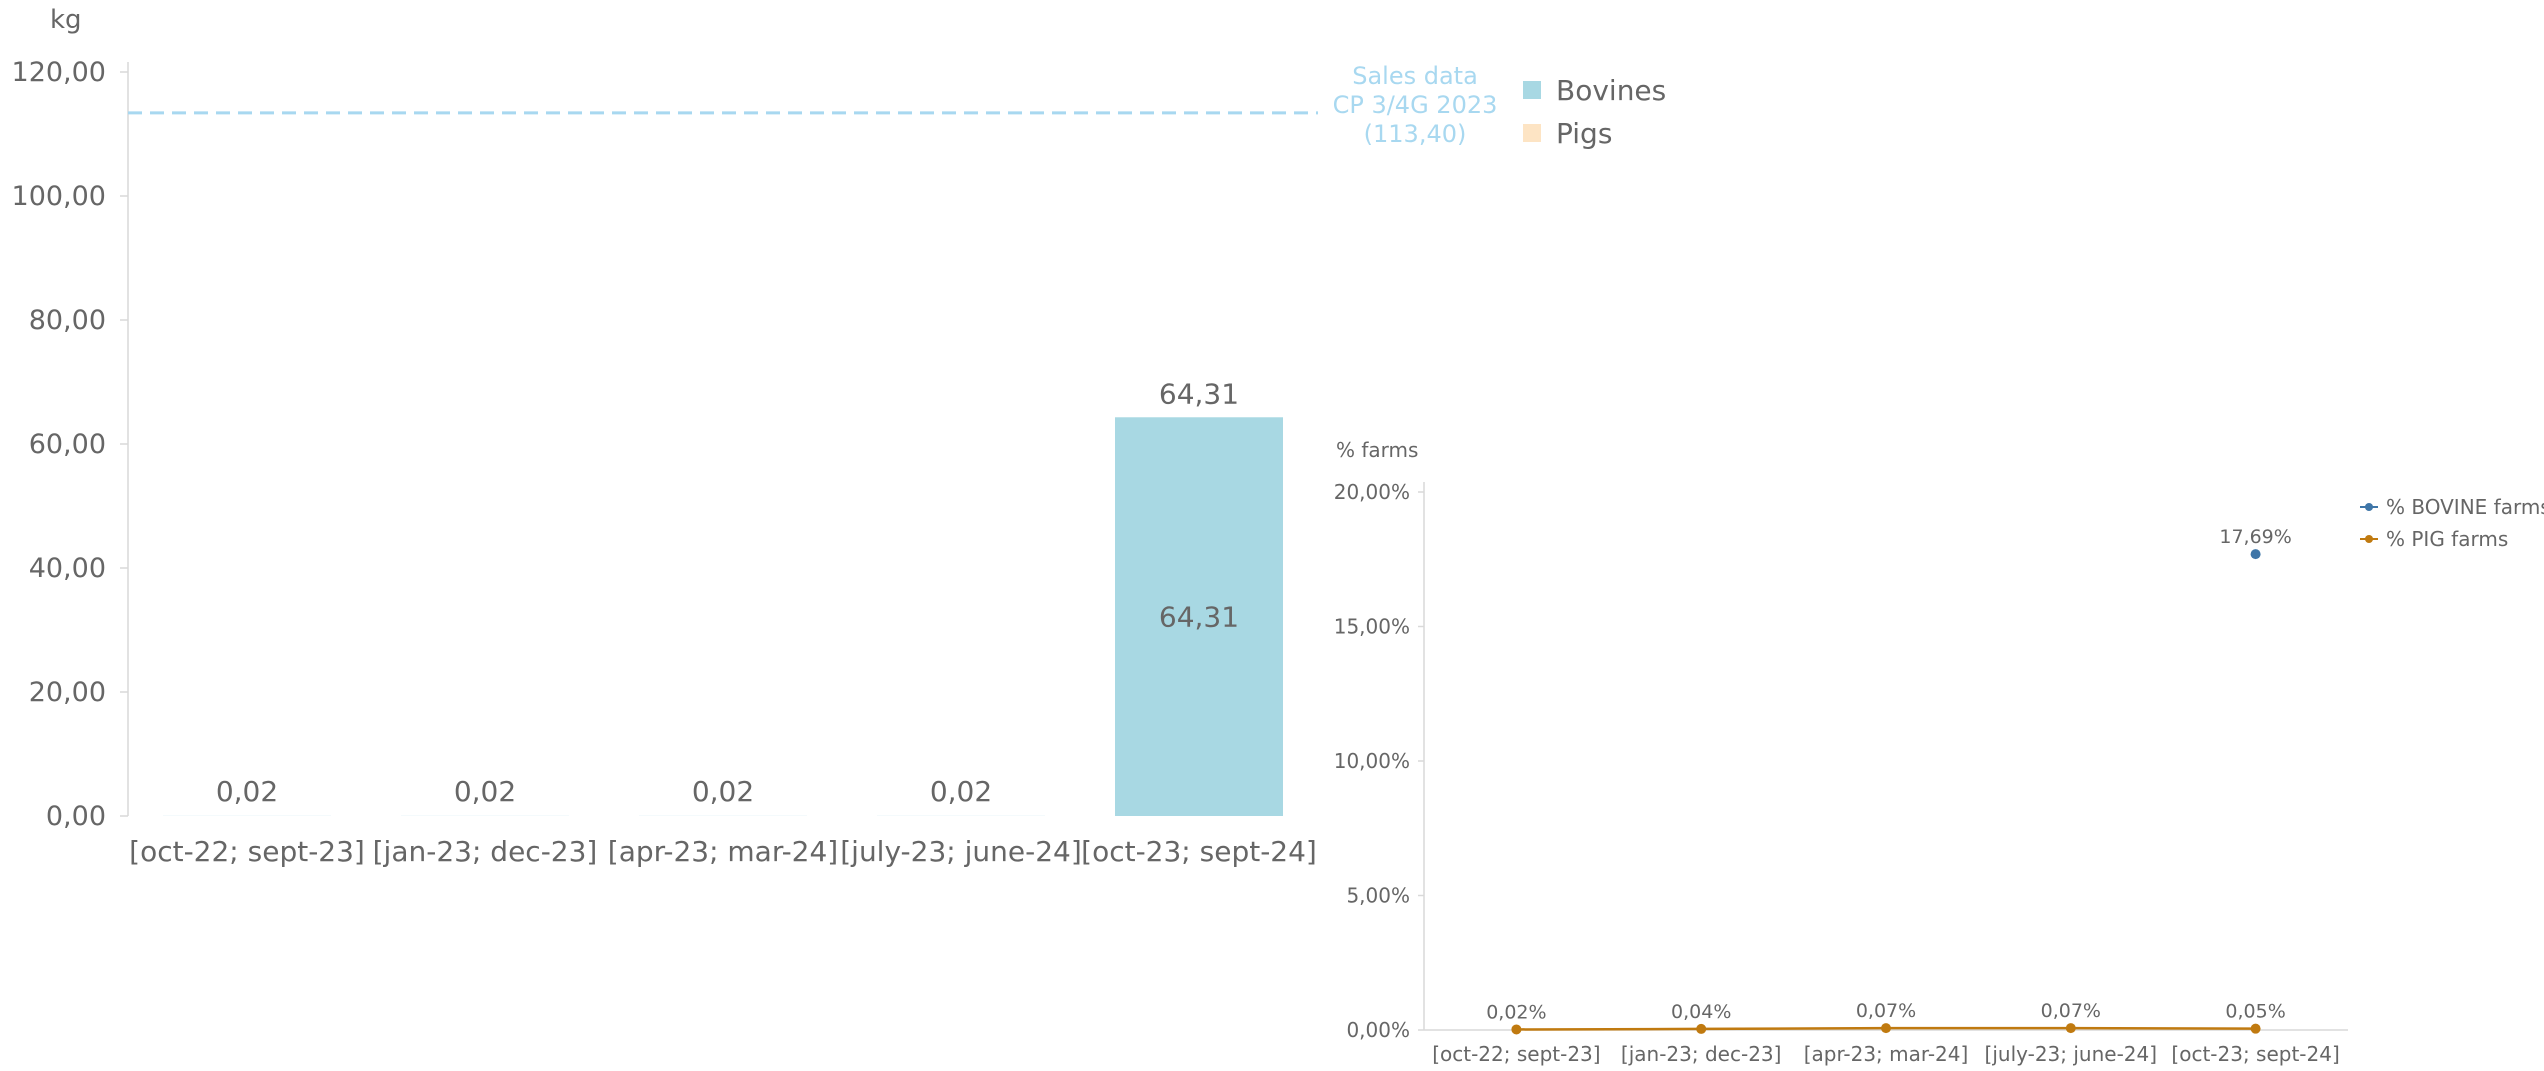  I want to click on y-tick-label: 20,00, so click(67, 692).